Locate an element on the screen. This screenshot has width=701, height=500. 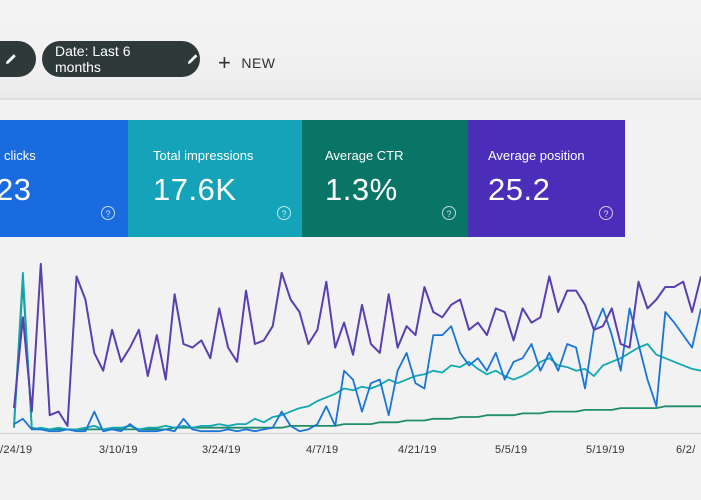
plus-icon: + is located at coordinates (225, 62).